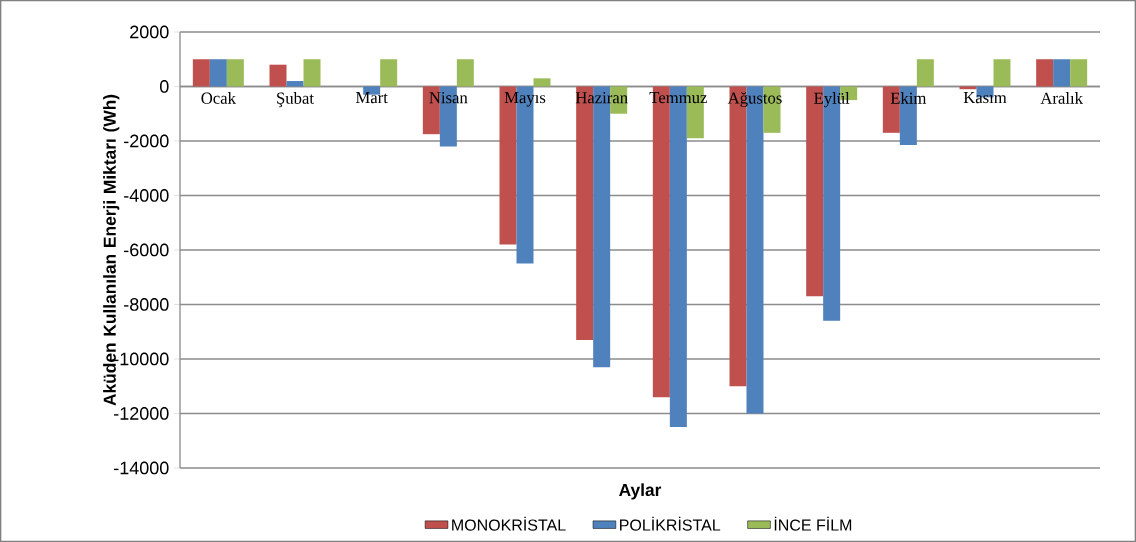 The height and width of the screenshot is (542, 1136). Describe the element at coordinates (371, 98) in the screenshot. I see `x-tick-label: Mart` at that location.